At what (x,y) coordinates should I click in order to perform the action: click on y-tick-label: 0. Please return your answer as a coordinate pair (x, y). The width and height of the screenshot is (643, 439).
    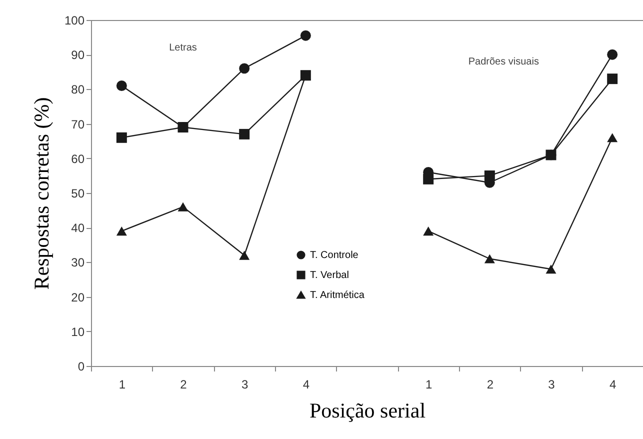
    Looking at the image, I should click on (81, 367).